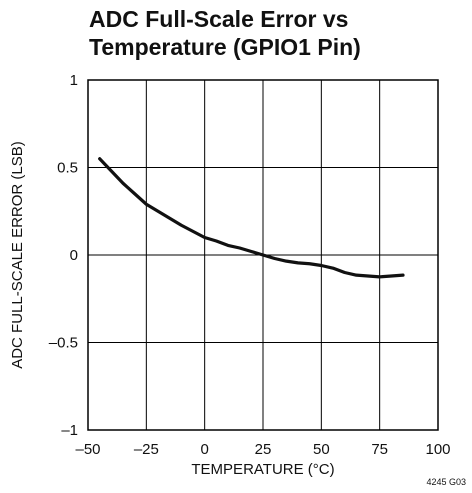 The image size is (472, 493). What do you see at coordinates (437, 449) in the screenshot?
I see `x-tick-label: 100` at bounding box center [437, 449].